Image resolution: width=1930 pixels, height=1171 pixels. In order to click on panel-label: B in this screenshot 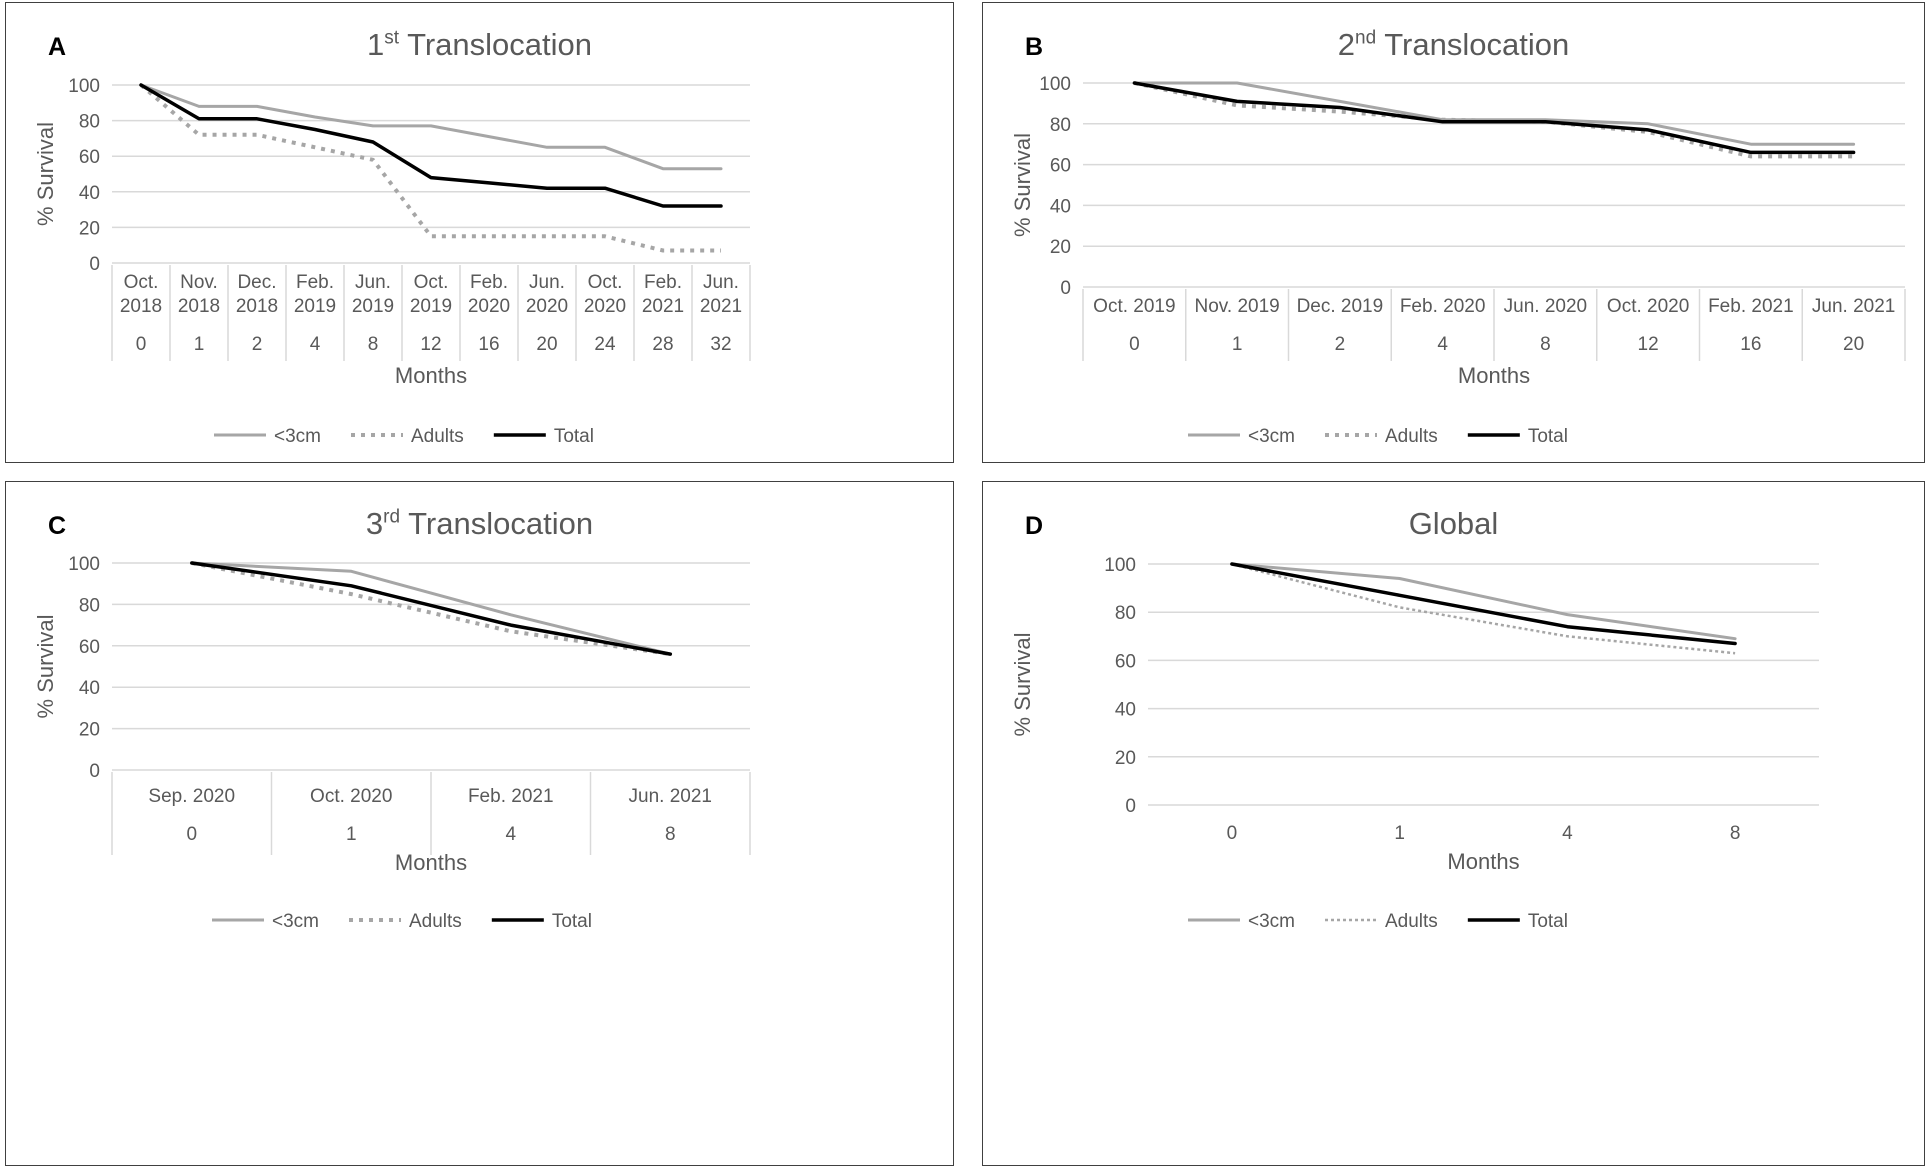, I will do `click(1034, 47)`.